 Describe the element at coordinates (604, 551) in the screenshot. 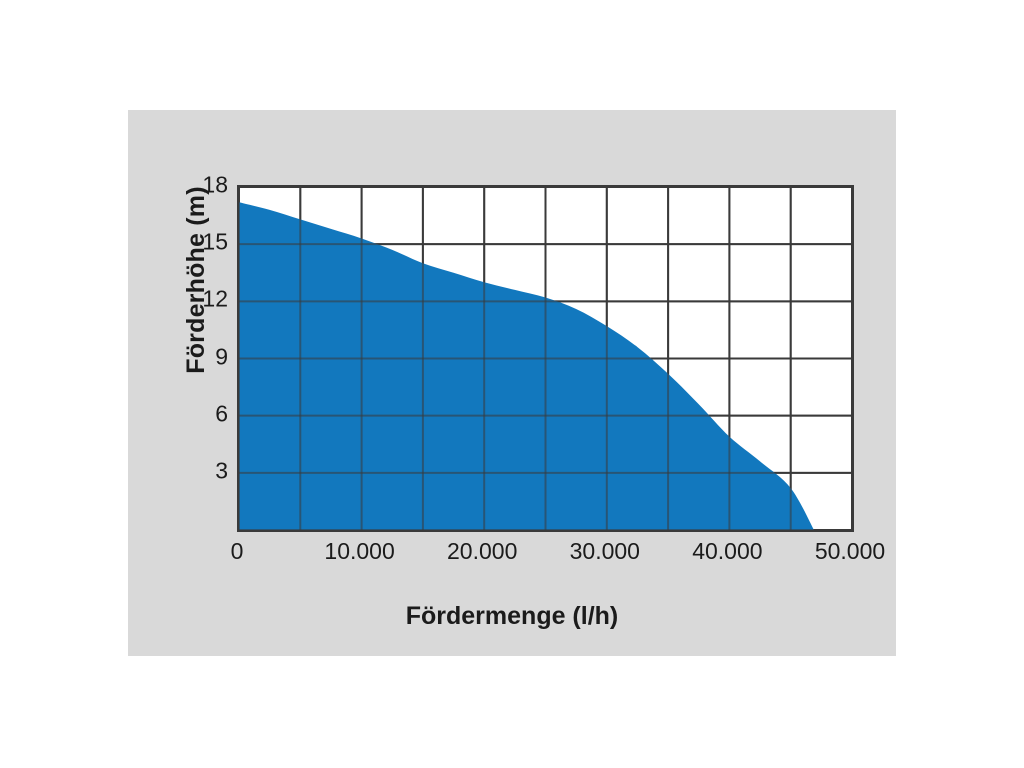

I see `x-tick-label-30000: 30.000` at that location.